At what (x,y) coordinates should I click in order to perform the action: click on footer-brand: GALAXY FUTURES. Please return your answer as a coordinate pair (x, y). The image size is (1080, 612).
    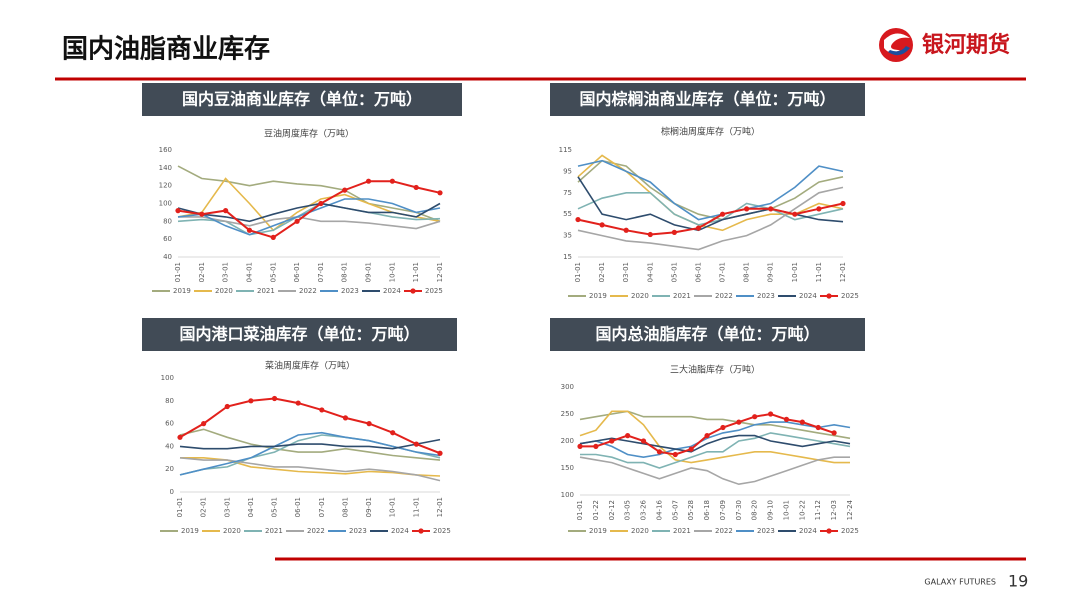
    Looking at the image, I should click on (960, 582).